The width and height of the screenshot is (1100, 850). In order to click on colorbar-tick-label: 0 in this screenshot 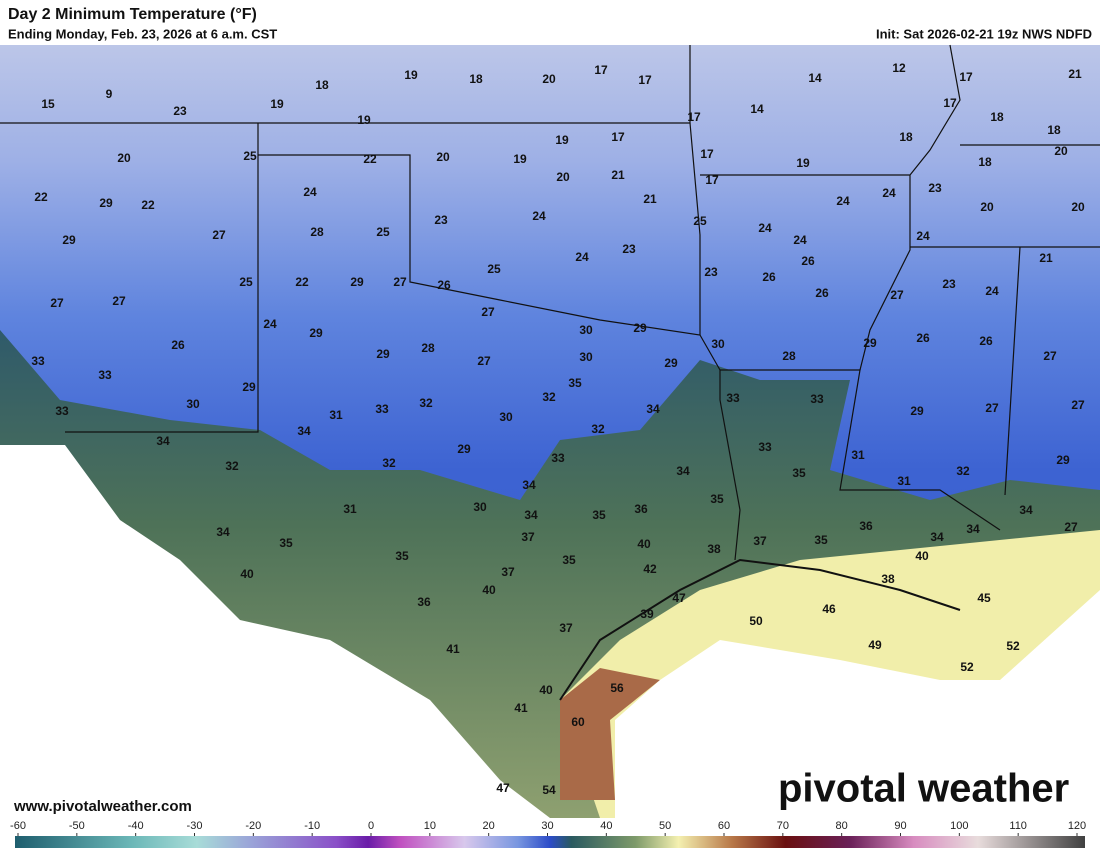, I will do `click(371, 826)`.